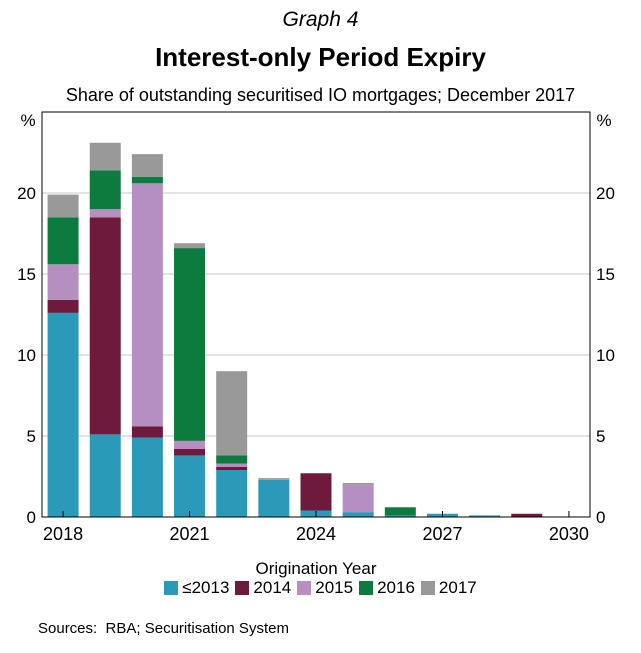 This screenshot has height=653, width=641. I want to click on bar-2018-2017, so click(63, 206).